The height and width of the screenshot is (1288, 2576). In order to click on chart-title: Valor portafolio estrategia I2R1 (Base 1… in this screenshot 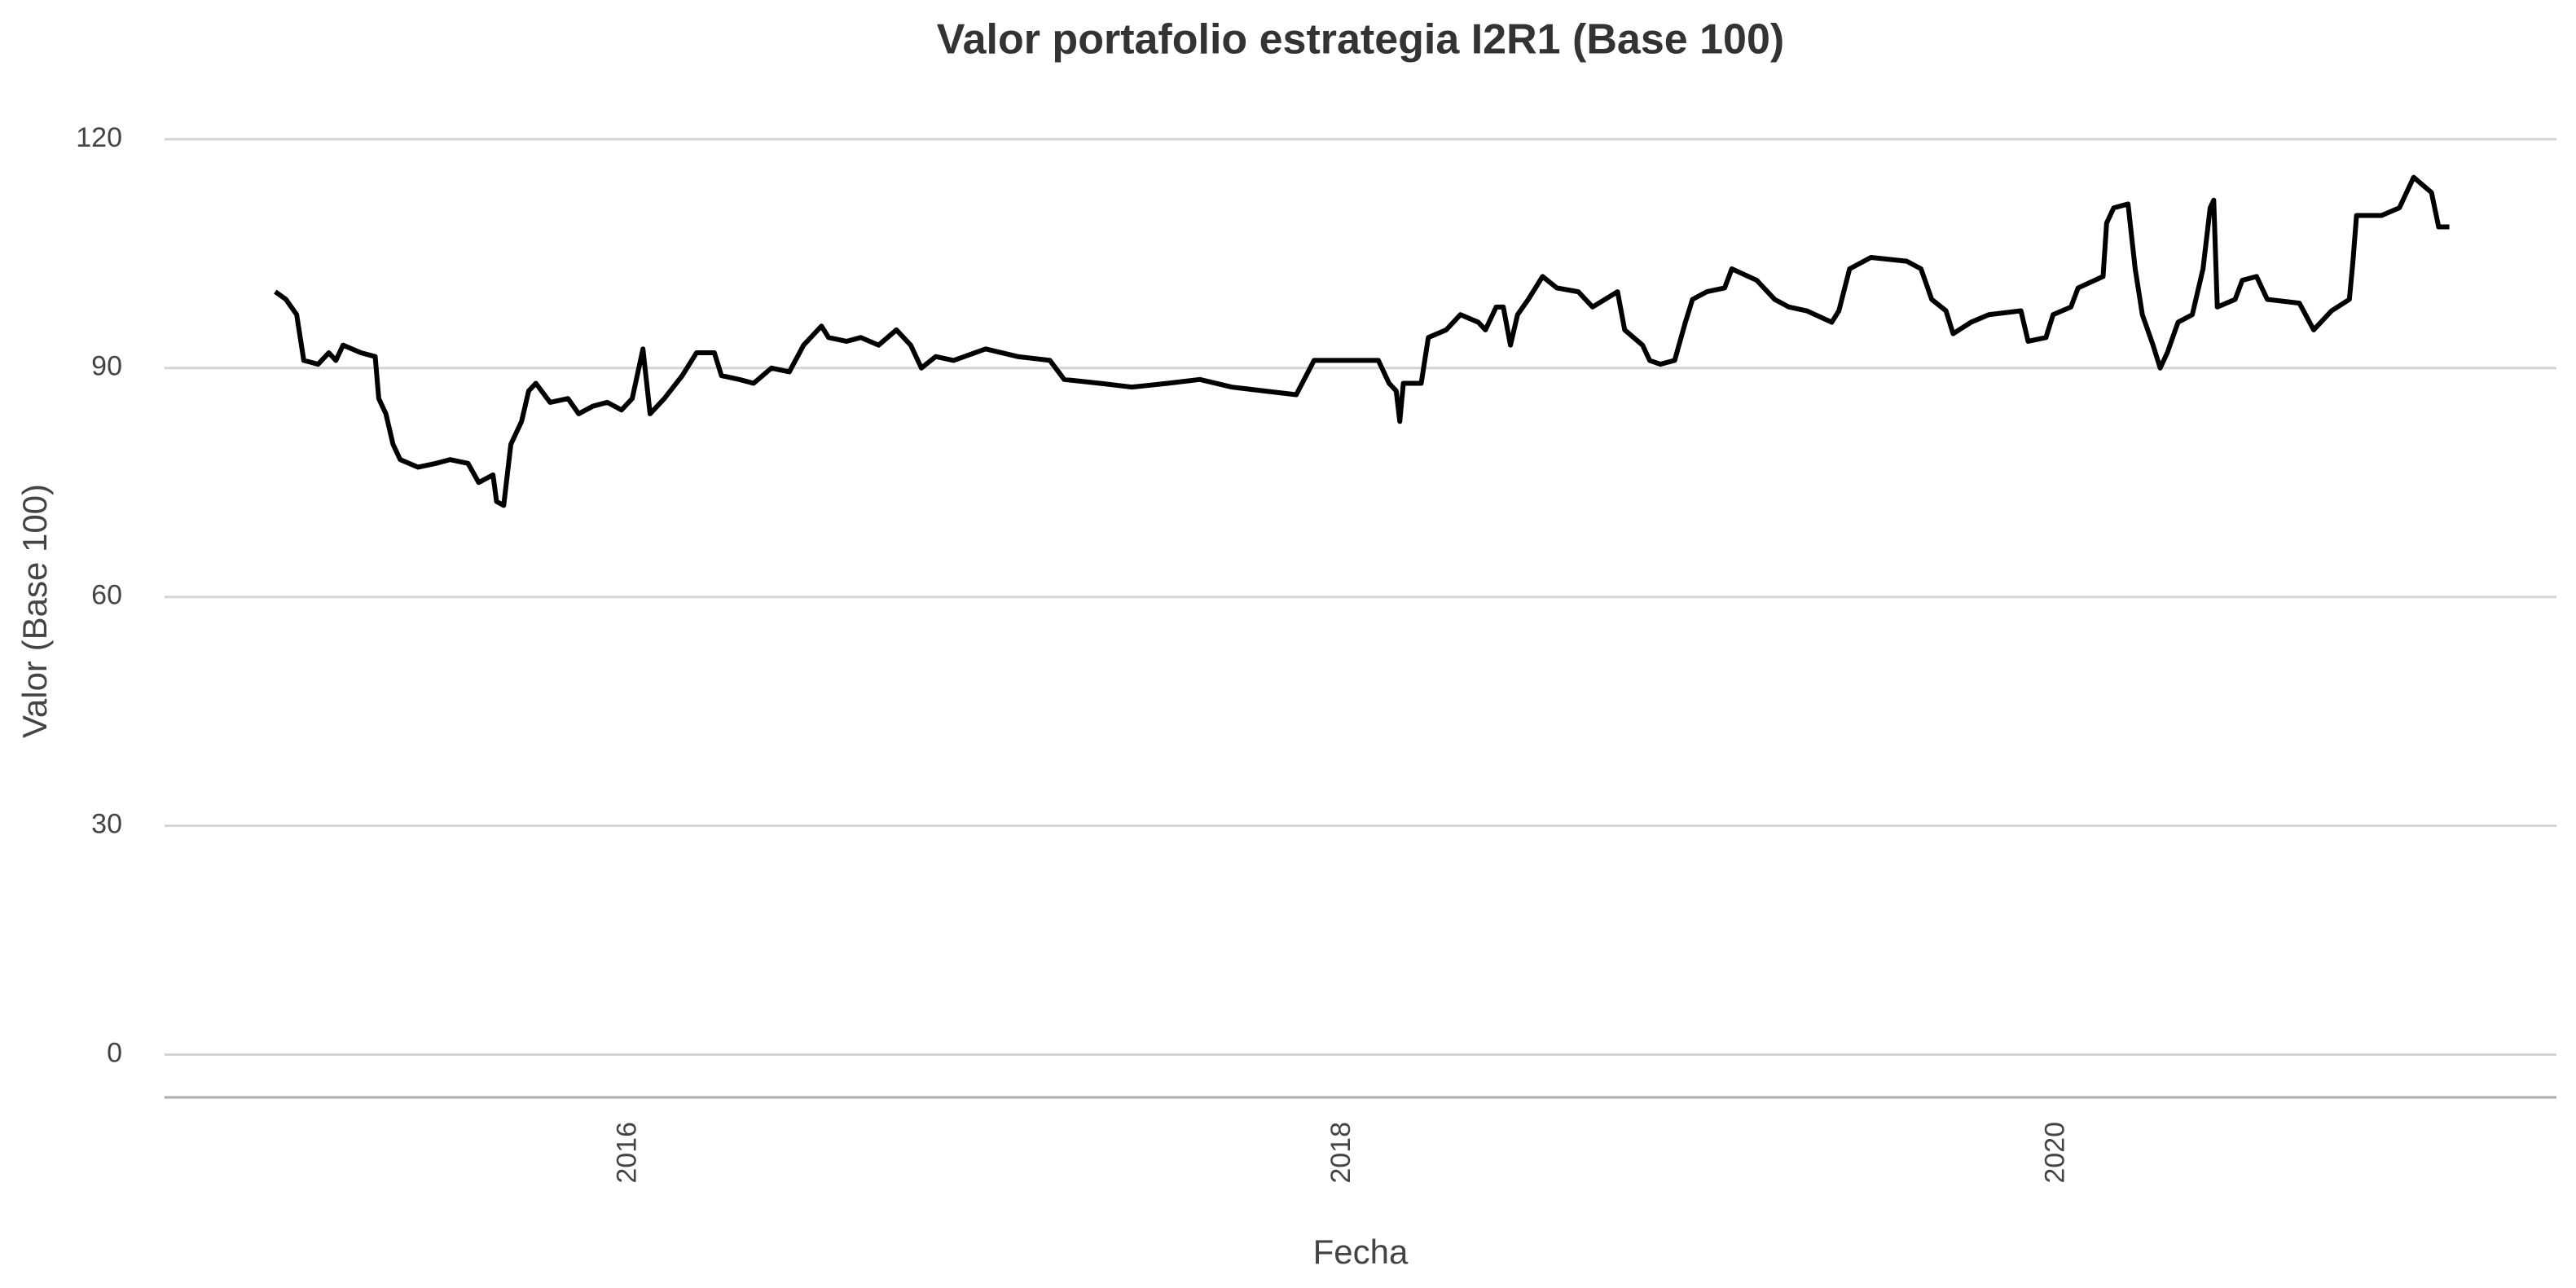, I will do `click(1360, 40)`.